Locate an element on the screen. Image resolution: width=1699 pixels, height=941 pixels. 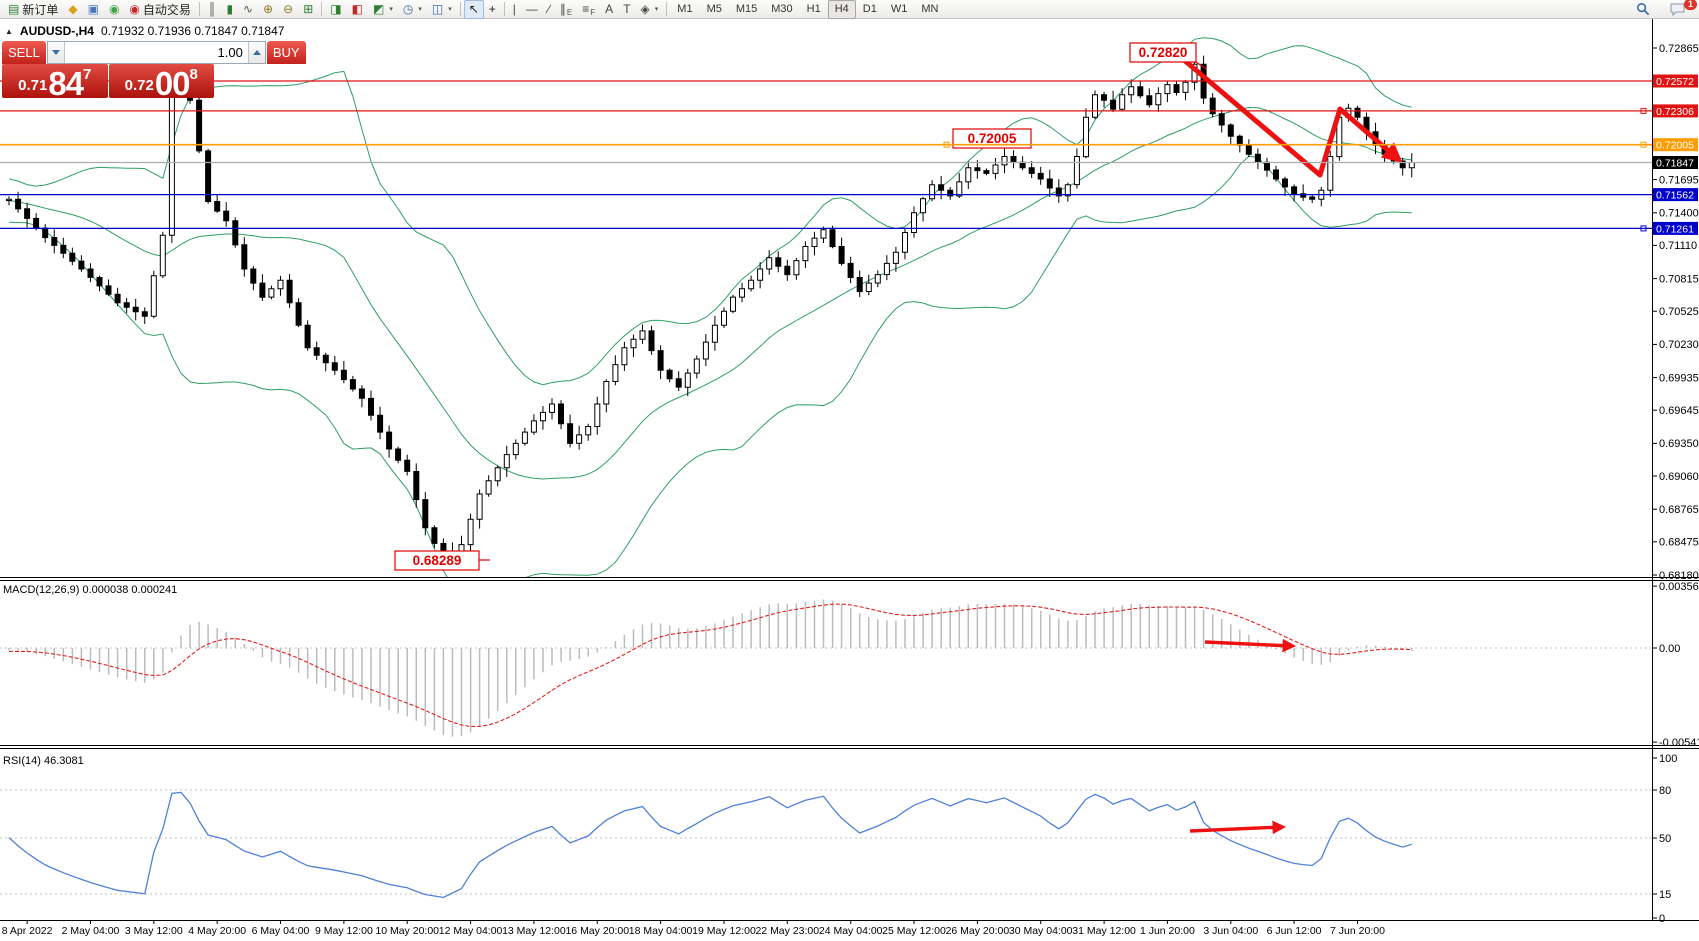
macd-signal-line is located at coordinates (710, 665).